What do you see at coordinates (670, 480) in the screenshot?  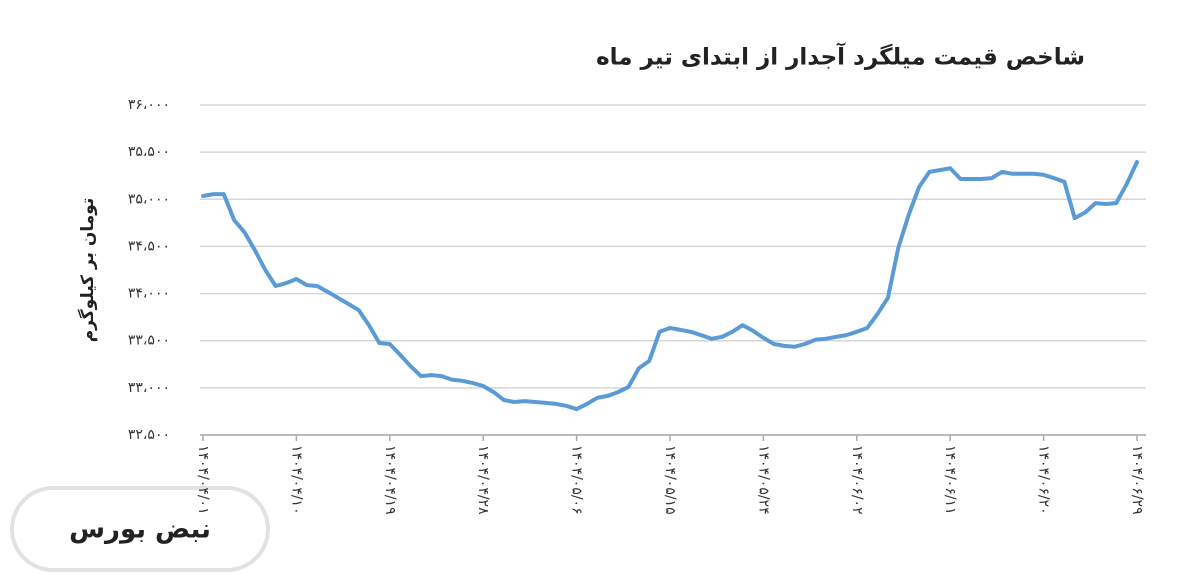 I see `x-tick-label: ۱۴۰۴/۰۵/۱۵` at bounding box center [670, 480].